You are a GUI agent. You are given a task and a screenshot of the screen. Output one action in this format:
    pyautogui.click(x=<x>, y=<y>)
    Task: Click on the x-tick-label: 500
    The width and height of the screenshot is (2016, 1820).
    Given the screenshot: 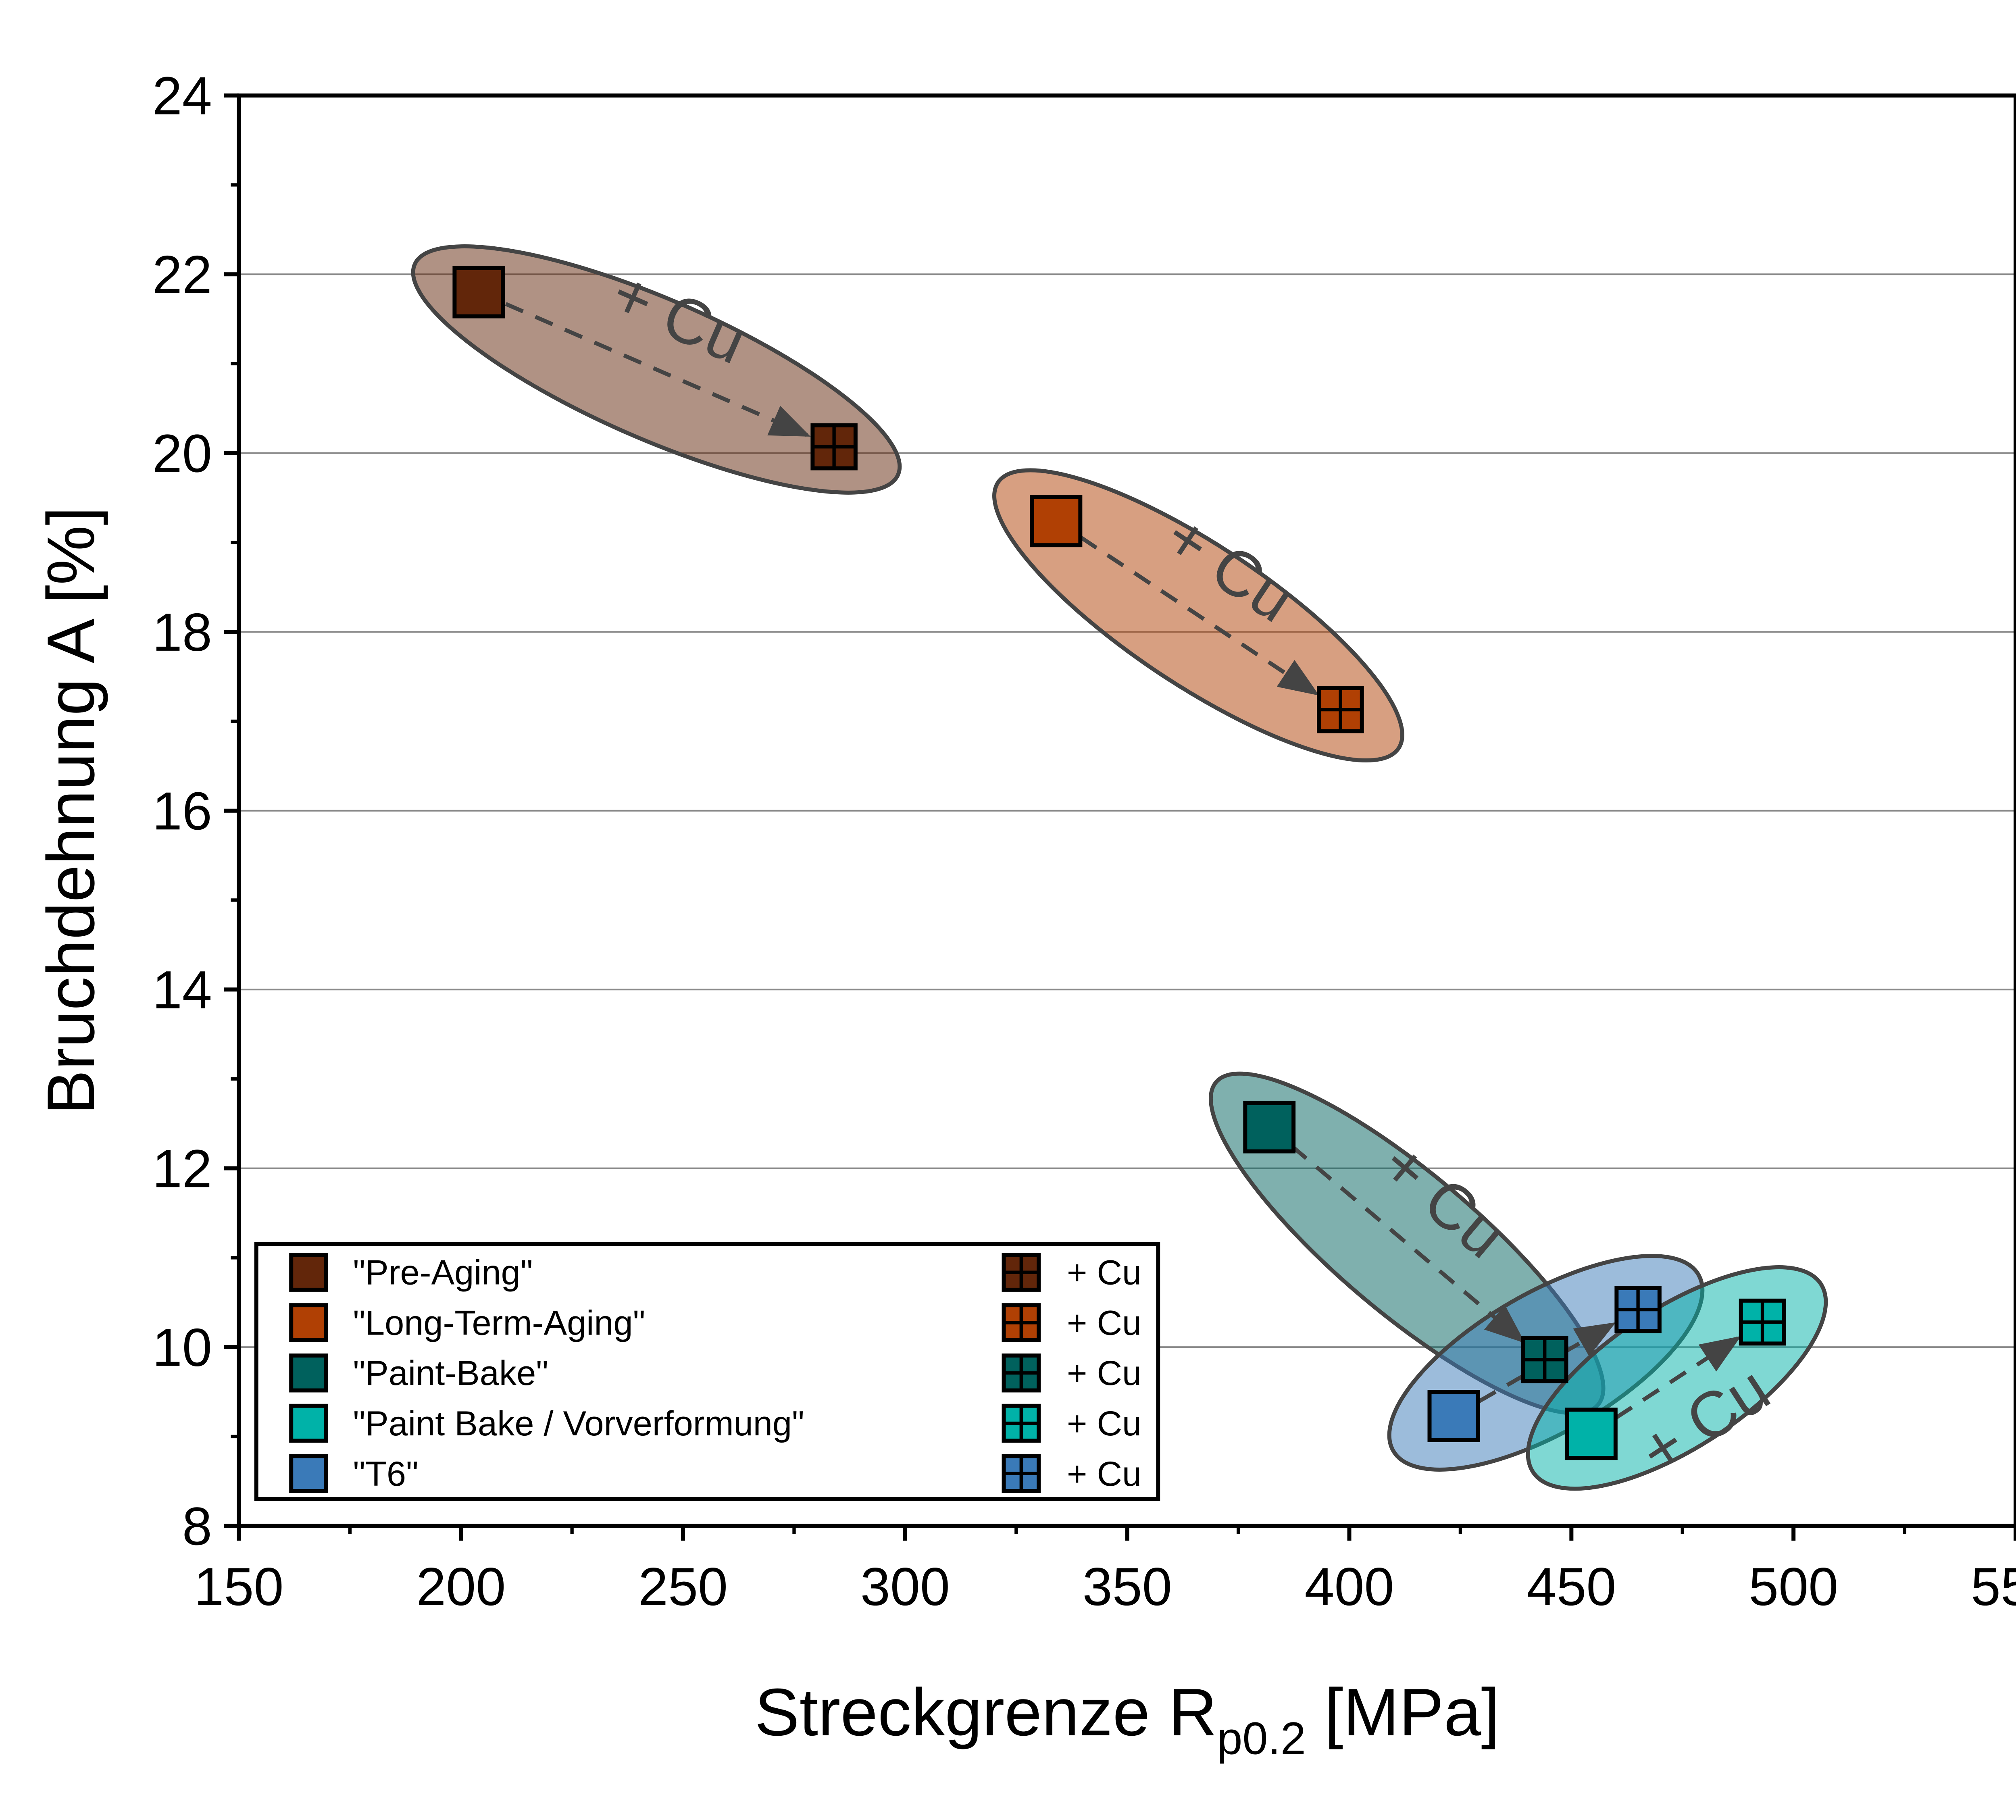 What is the action you would take?
    pyautogui.click(x=1794, y=1587)
    